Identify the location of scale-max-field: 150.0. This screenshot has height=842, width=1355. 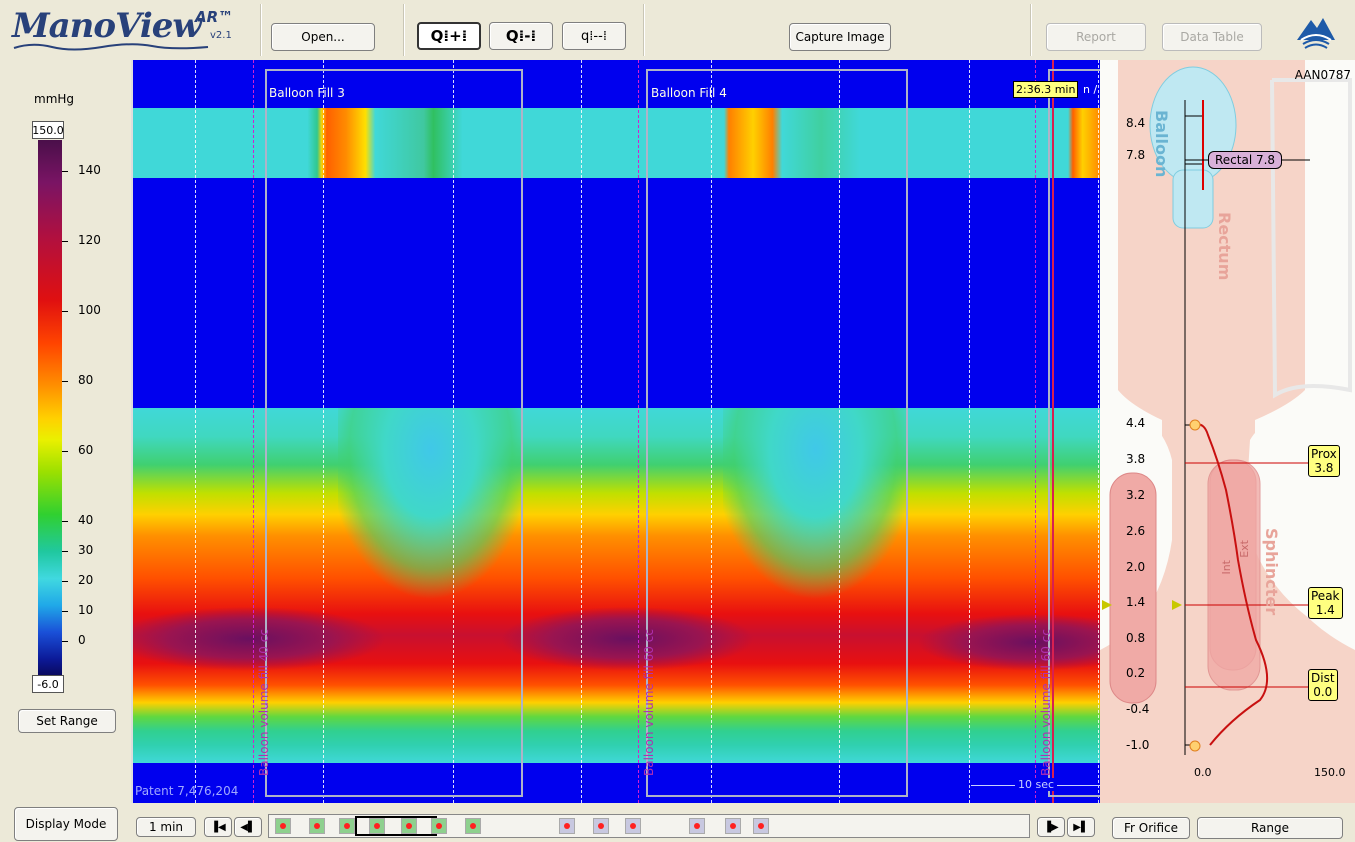
(48, 130).